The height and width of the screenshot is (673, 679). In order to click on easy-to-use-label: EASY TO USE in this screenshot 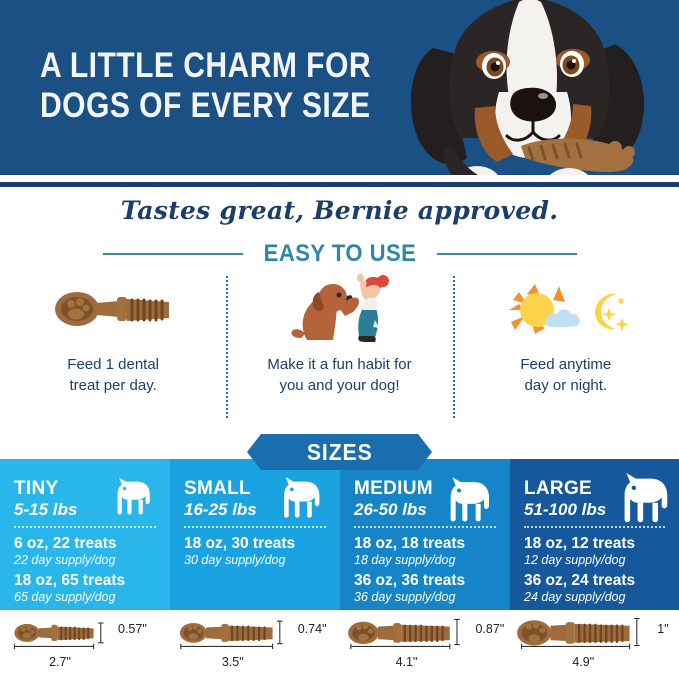, I will do `click(339, 253)`.